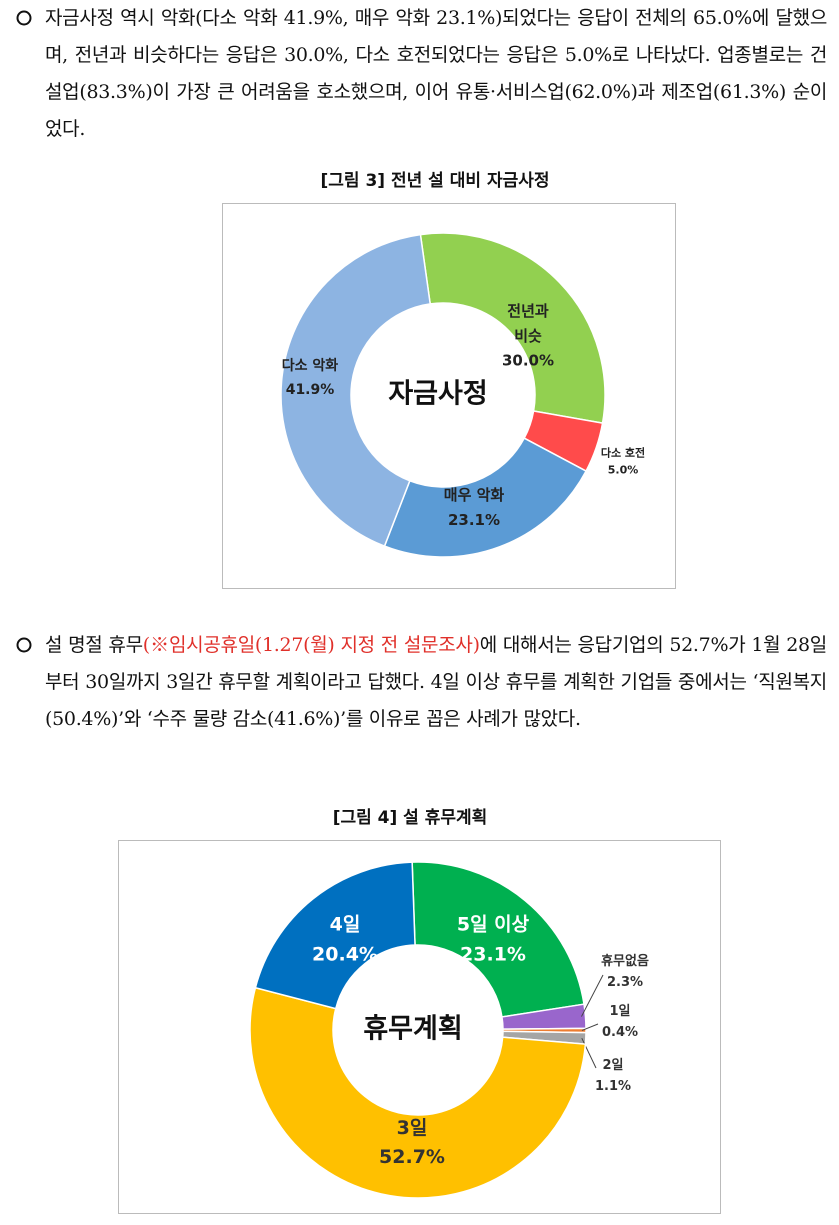 Image resolution: width=839 pixels, height=1225 pixels. Describe the element at coordinates (528, 323) in the screenshot. I see `slice-label: 전년과 비슷` at that location.